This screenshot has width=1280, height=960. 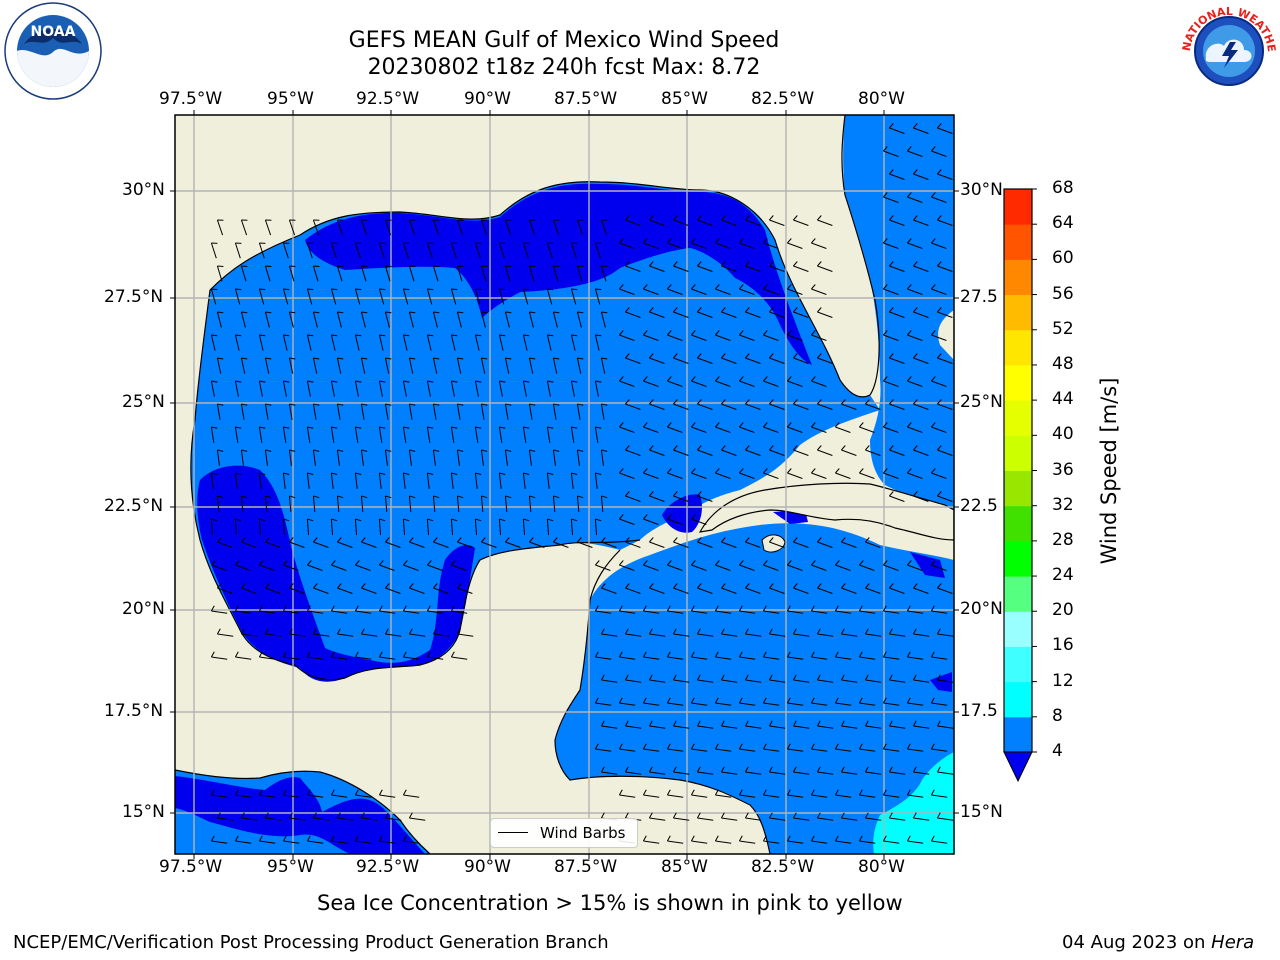 What do you see at coordinates (979, 297) in the screenshot?
I see `lat-tick-right: 27.5` at bounding box center [979, 297].